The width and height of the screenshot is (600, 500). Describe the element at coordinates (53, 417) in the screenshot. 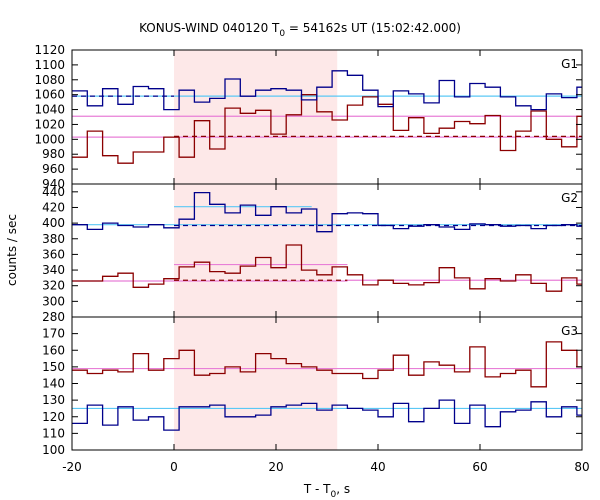

I see `y-tick-label: 120` at that location.